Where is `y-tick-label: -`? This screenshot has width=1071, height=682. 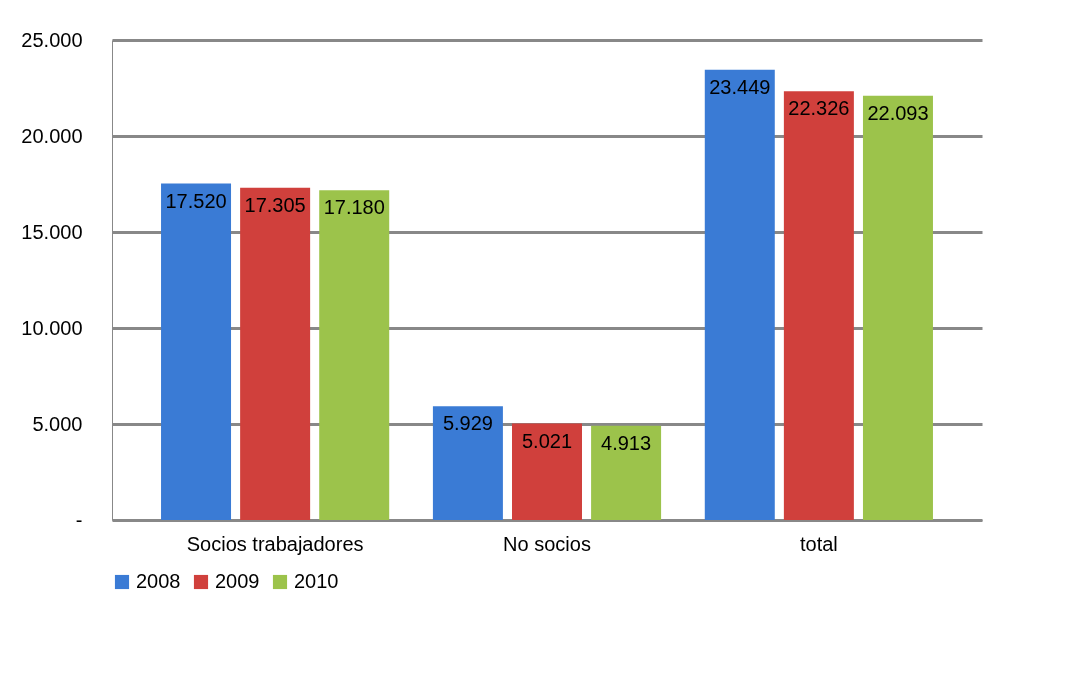
y-tick-label: - is located at coordinates (79, 519).